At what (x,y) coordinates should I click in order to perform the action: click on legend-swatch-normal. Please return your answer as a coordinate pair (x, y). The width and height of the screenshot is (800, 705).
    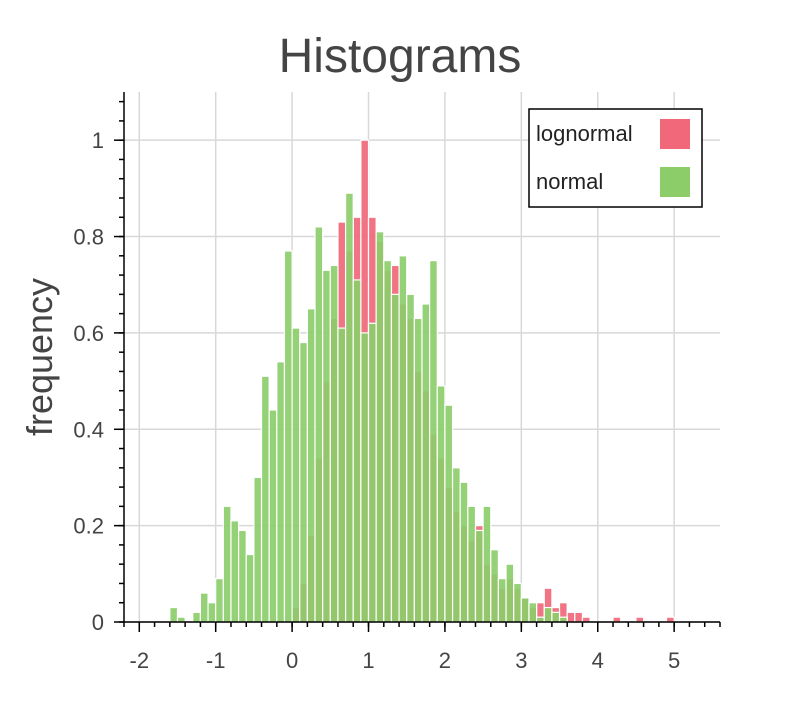
    Looking at the image, I should click on (675, 182).